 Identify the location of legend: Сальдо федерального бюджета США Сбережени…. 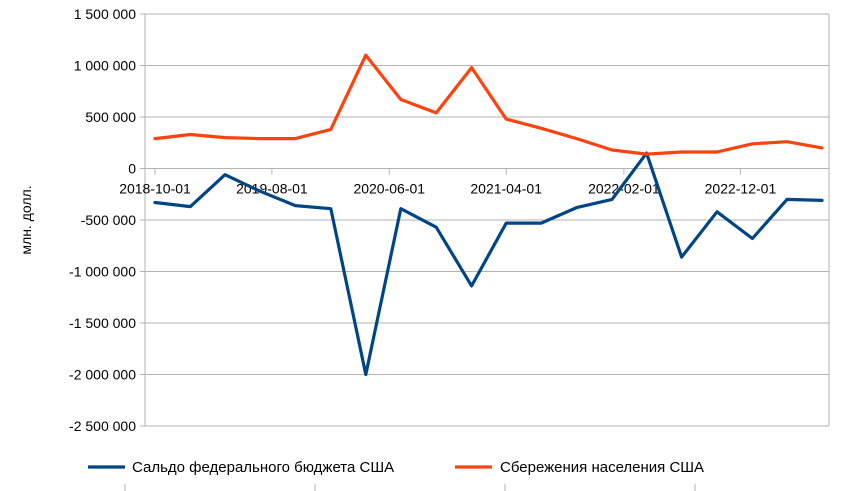
(396, 467).